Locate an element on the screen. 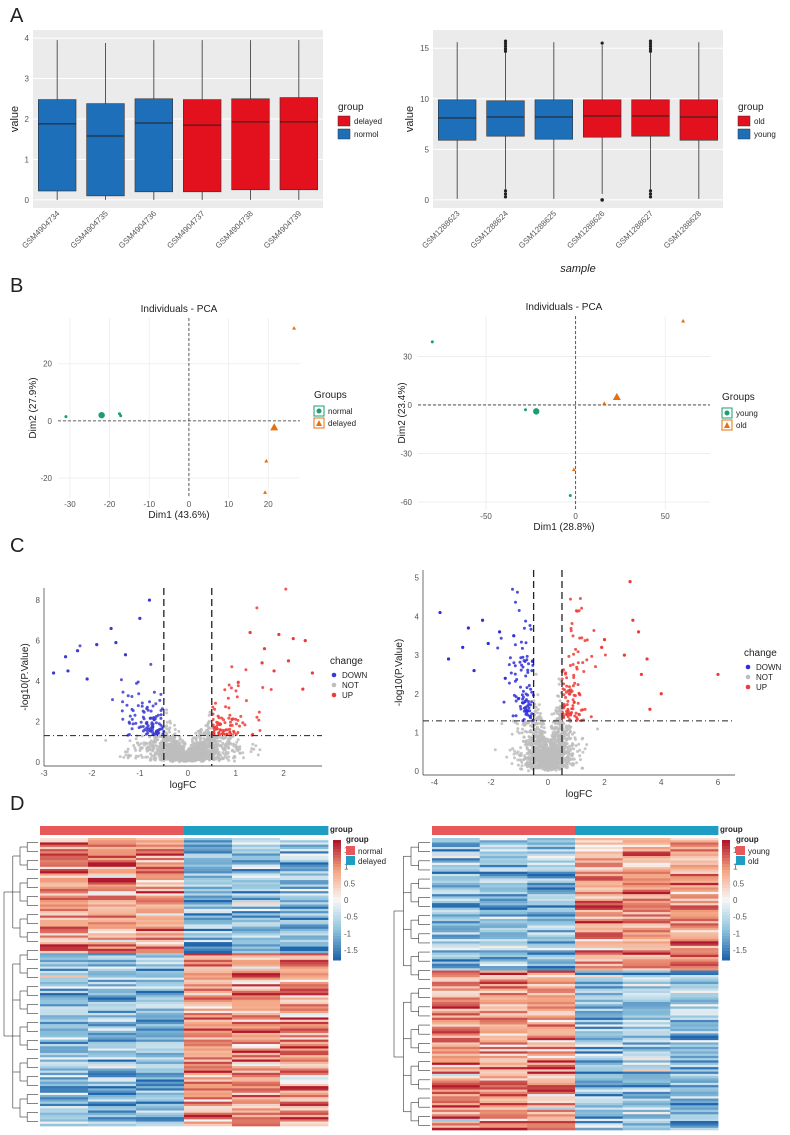 This screenshot has width=790, height=1135. legend-label: UP is located at coordinates (761, 687).